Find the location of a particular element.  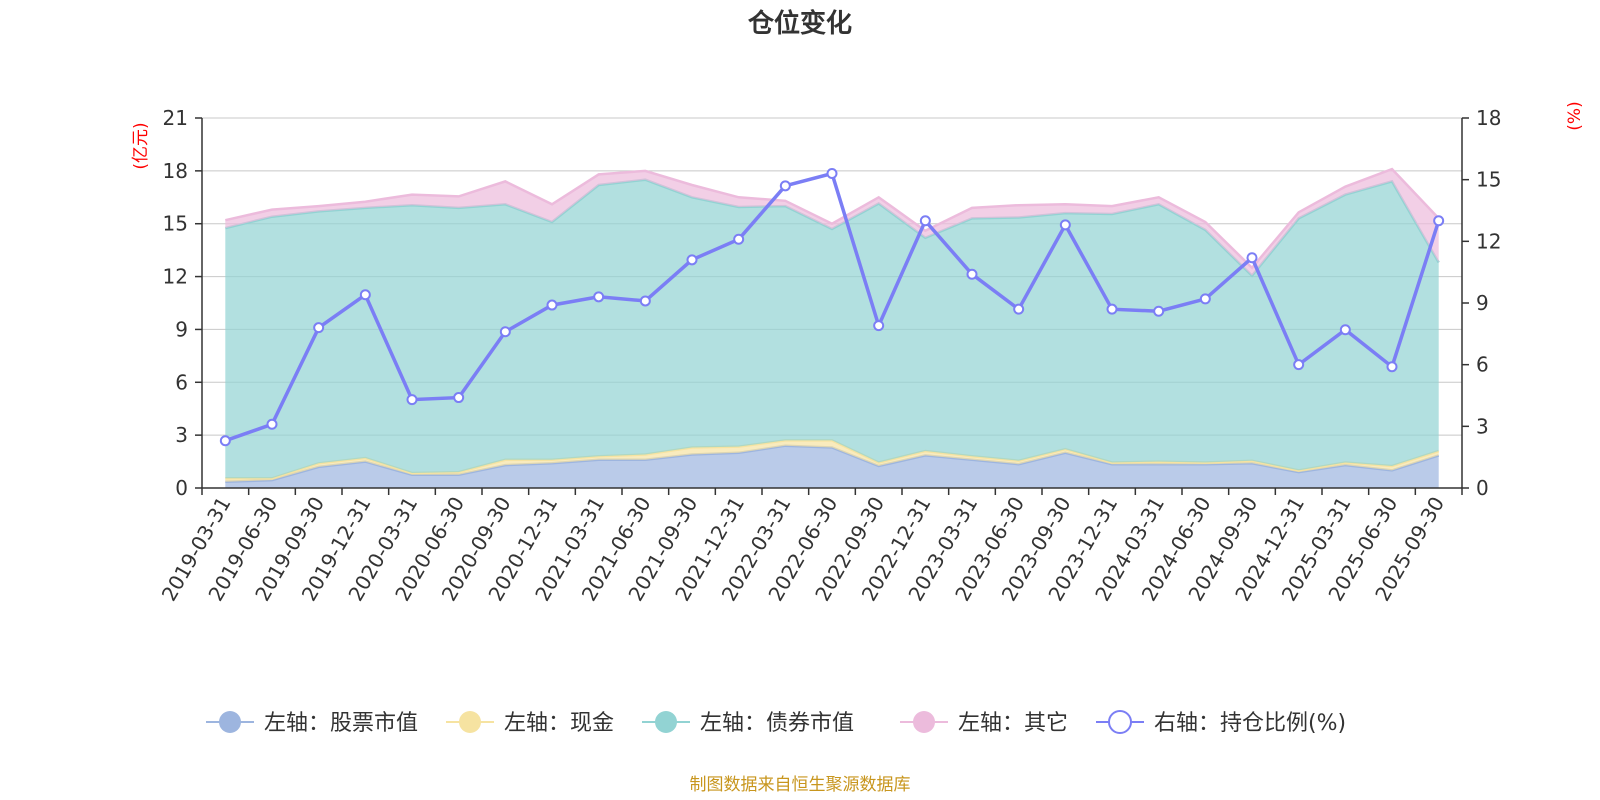

left-tick-label: 21 is located at coordinates (175, 118).